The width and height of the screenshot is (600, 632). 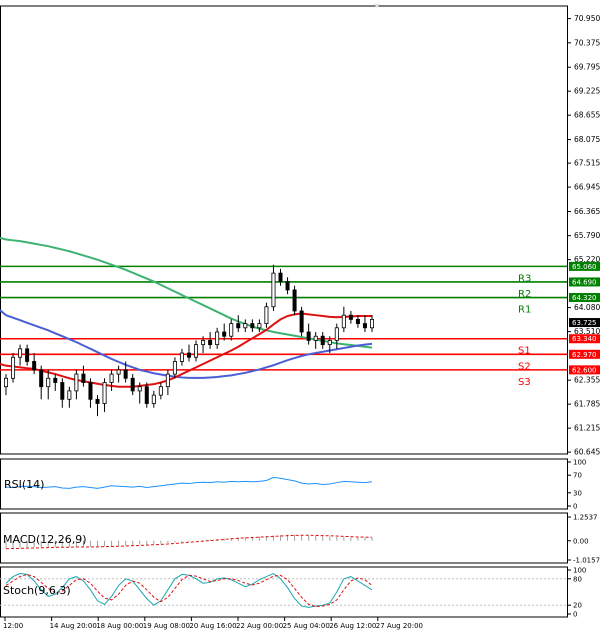 What do you see at coordinates (37, 590) in the screenshot?
I see `stoch-label: Stoch(9,6,3)` at bounding box center [37, 590].